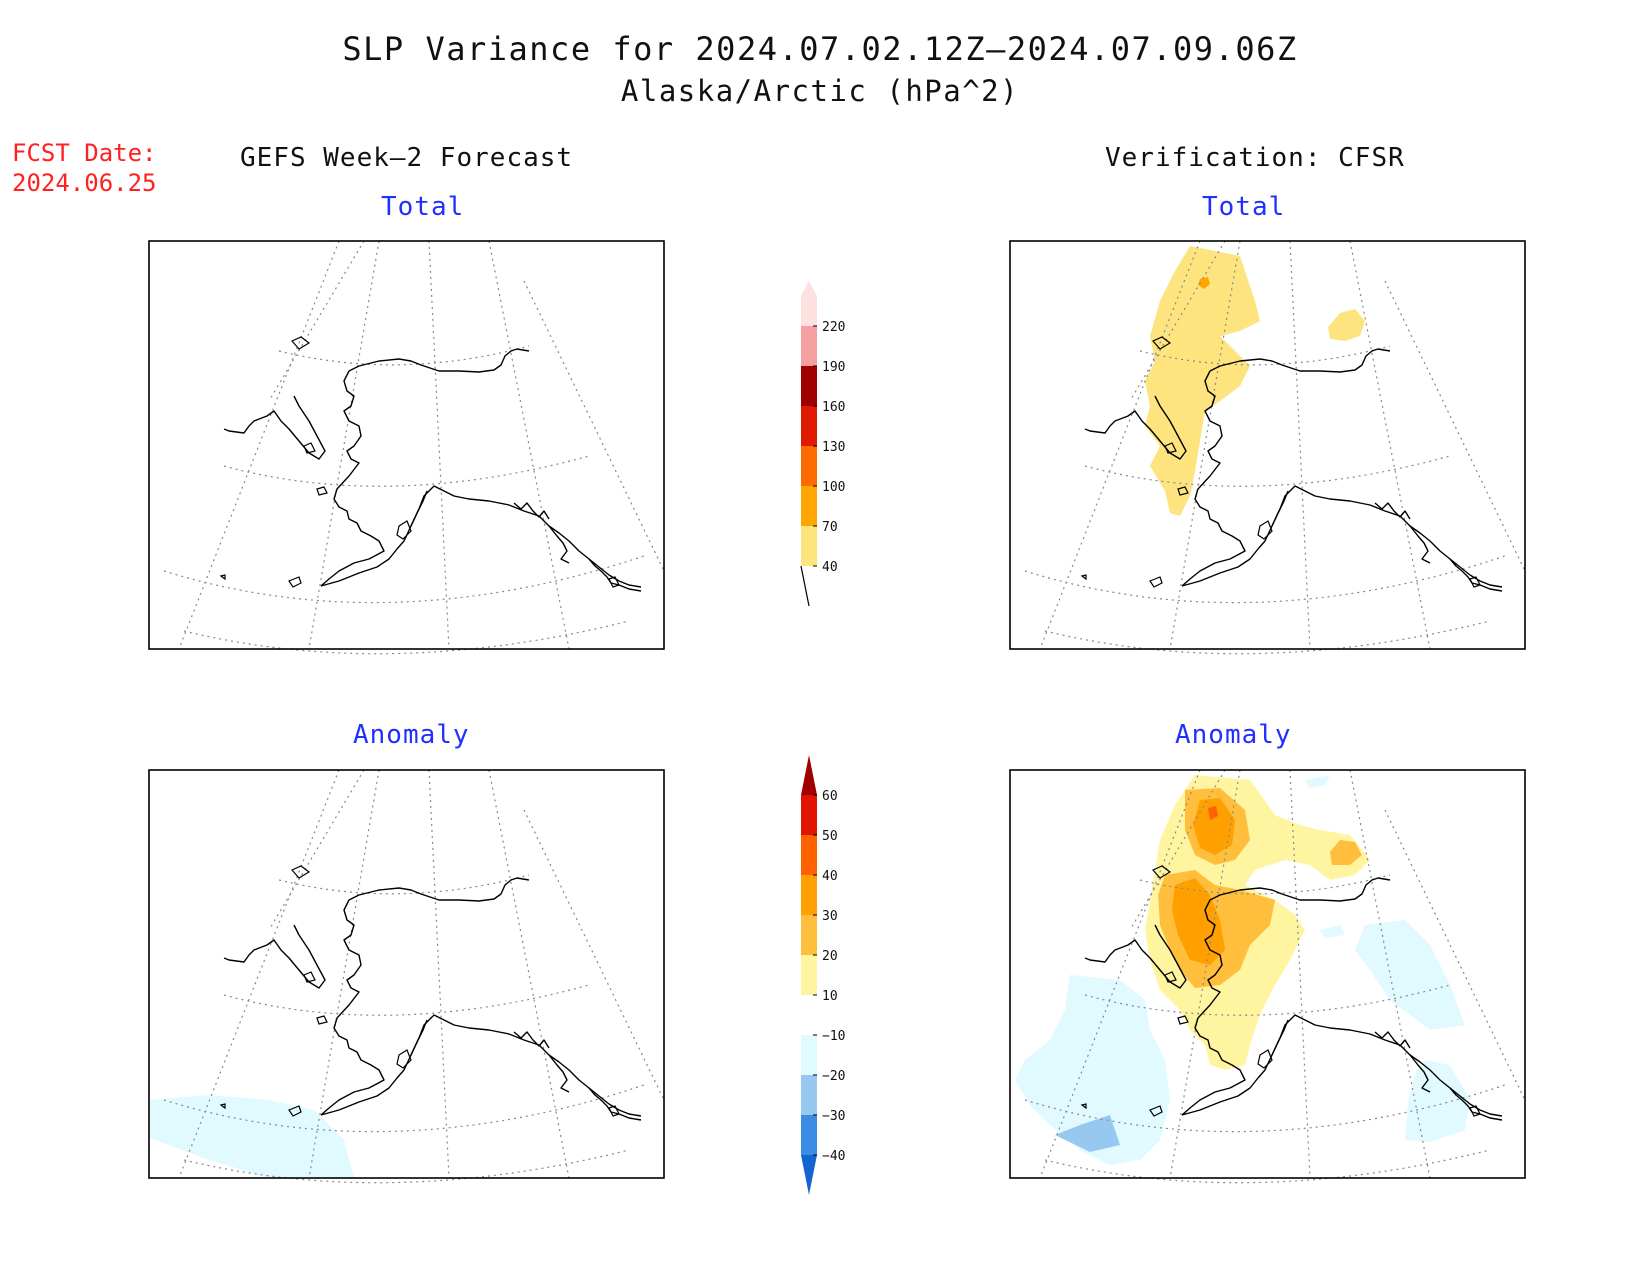  What do you see at coordinates (833, 1076) in the screenshot?
I see `colorbar-anomaly-label: −20` at bounding box center [833, 1076].